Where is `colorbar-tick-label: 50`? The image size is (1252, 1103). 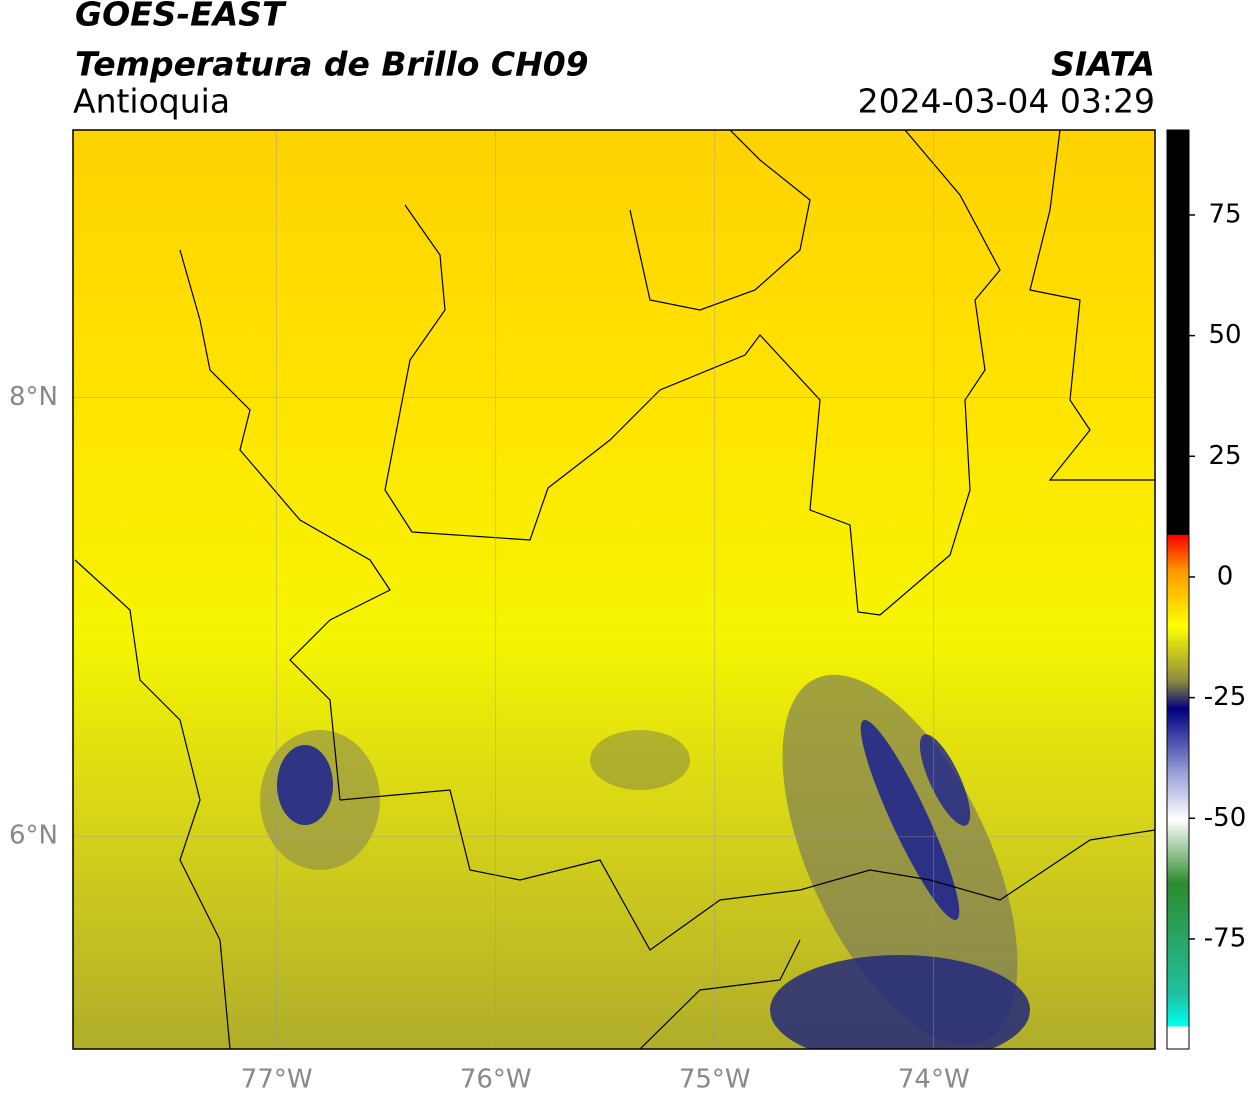
colorbar-tick-label: 50 is located at coordinates (1224, 335).